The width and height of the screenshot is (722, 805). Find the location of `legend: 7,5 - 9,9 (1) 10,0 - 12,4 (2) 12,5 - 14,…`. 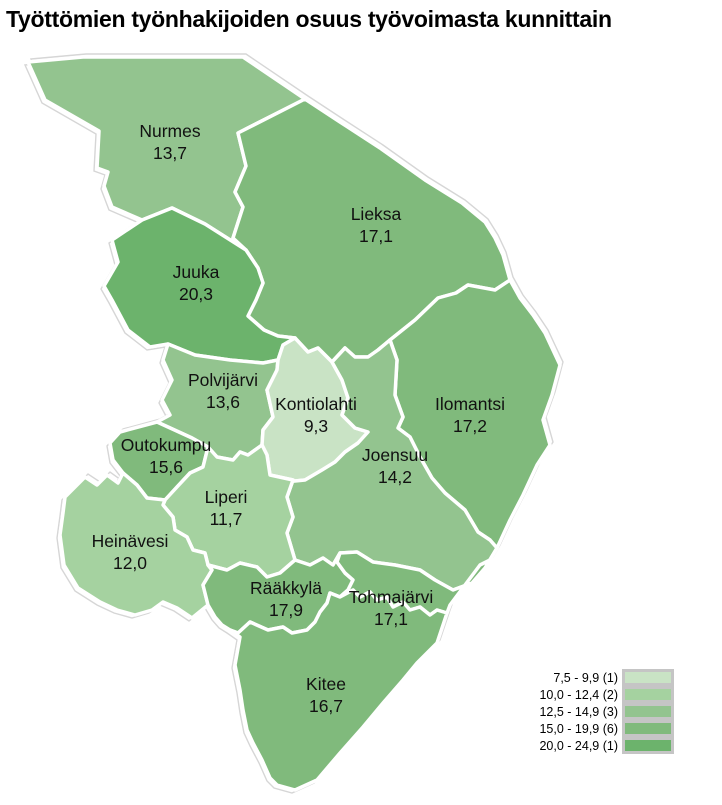

legend: 7,5 - 9,9 (1) 10,0 - 12,4 (2) 12,5 - 14,… is located at coordinates (601, 711).